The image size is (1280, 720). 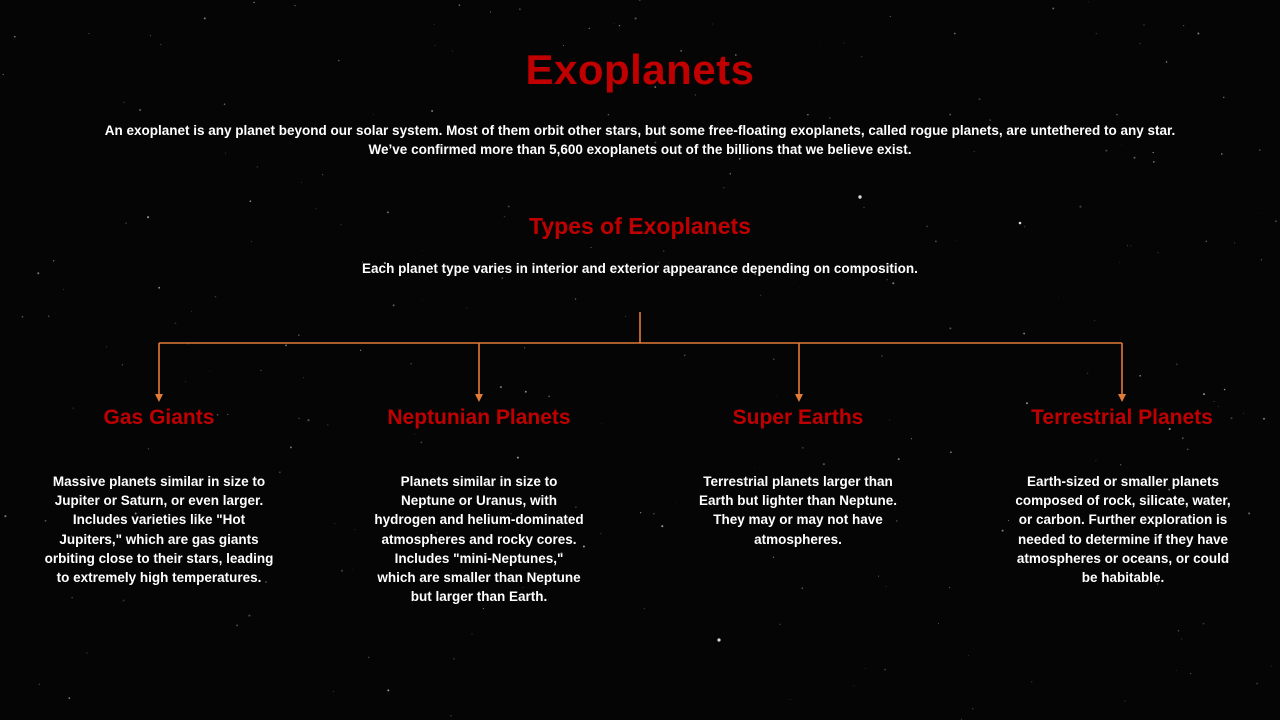 I want to click on bright-star, so click(x=1020, y=223).